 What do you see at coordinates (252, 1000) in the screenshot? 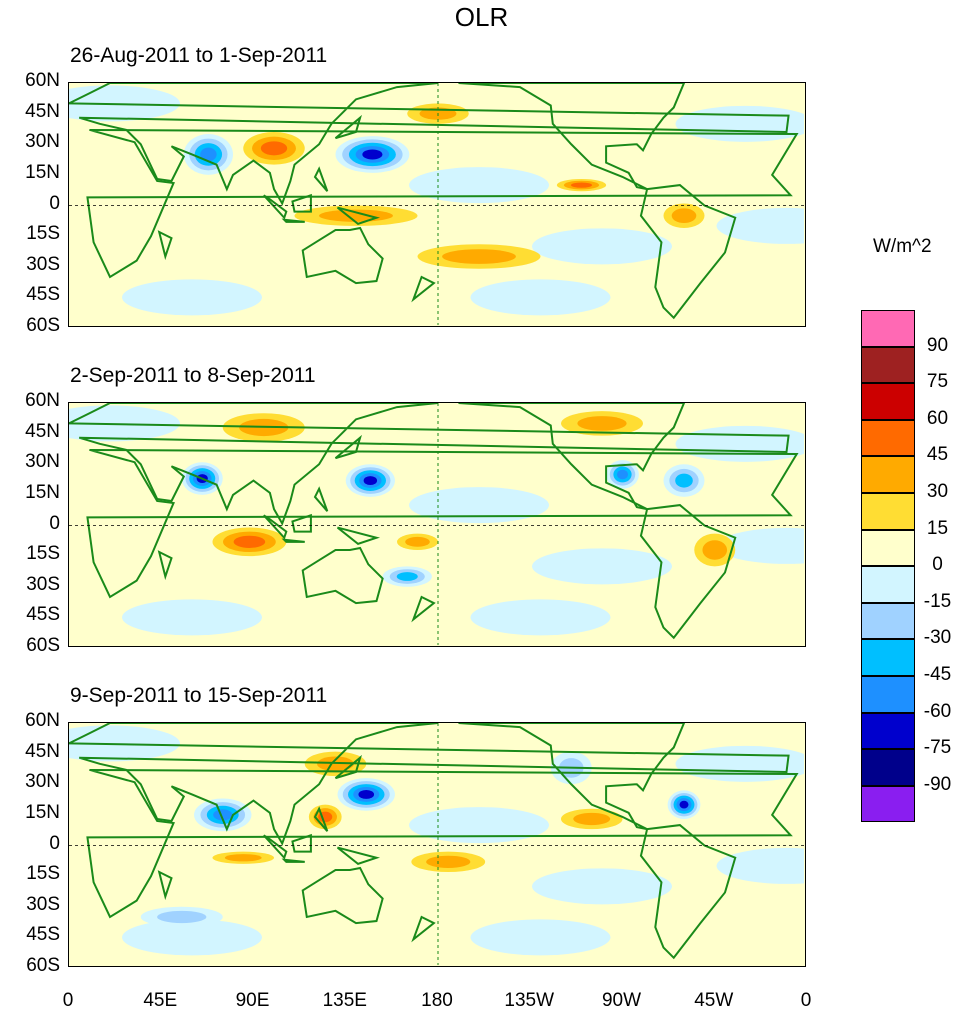
I see `lon-tick-label: 90E` at bounding box center [252, 1000].